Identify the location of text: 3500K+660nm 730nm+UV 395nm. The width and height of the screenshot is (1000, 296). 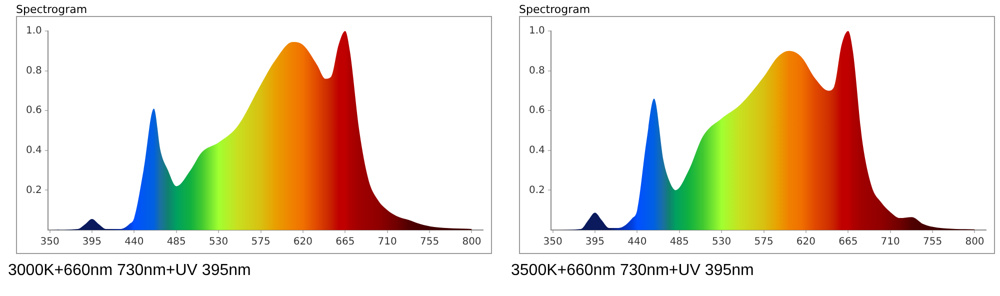
(632, 271).